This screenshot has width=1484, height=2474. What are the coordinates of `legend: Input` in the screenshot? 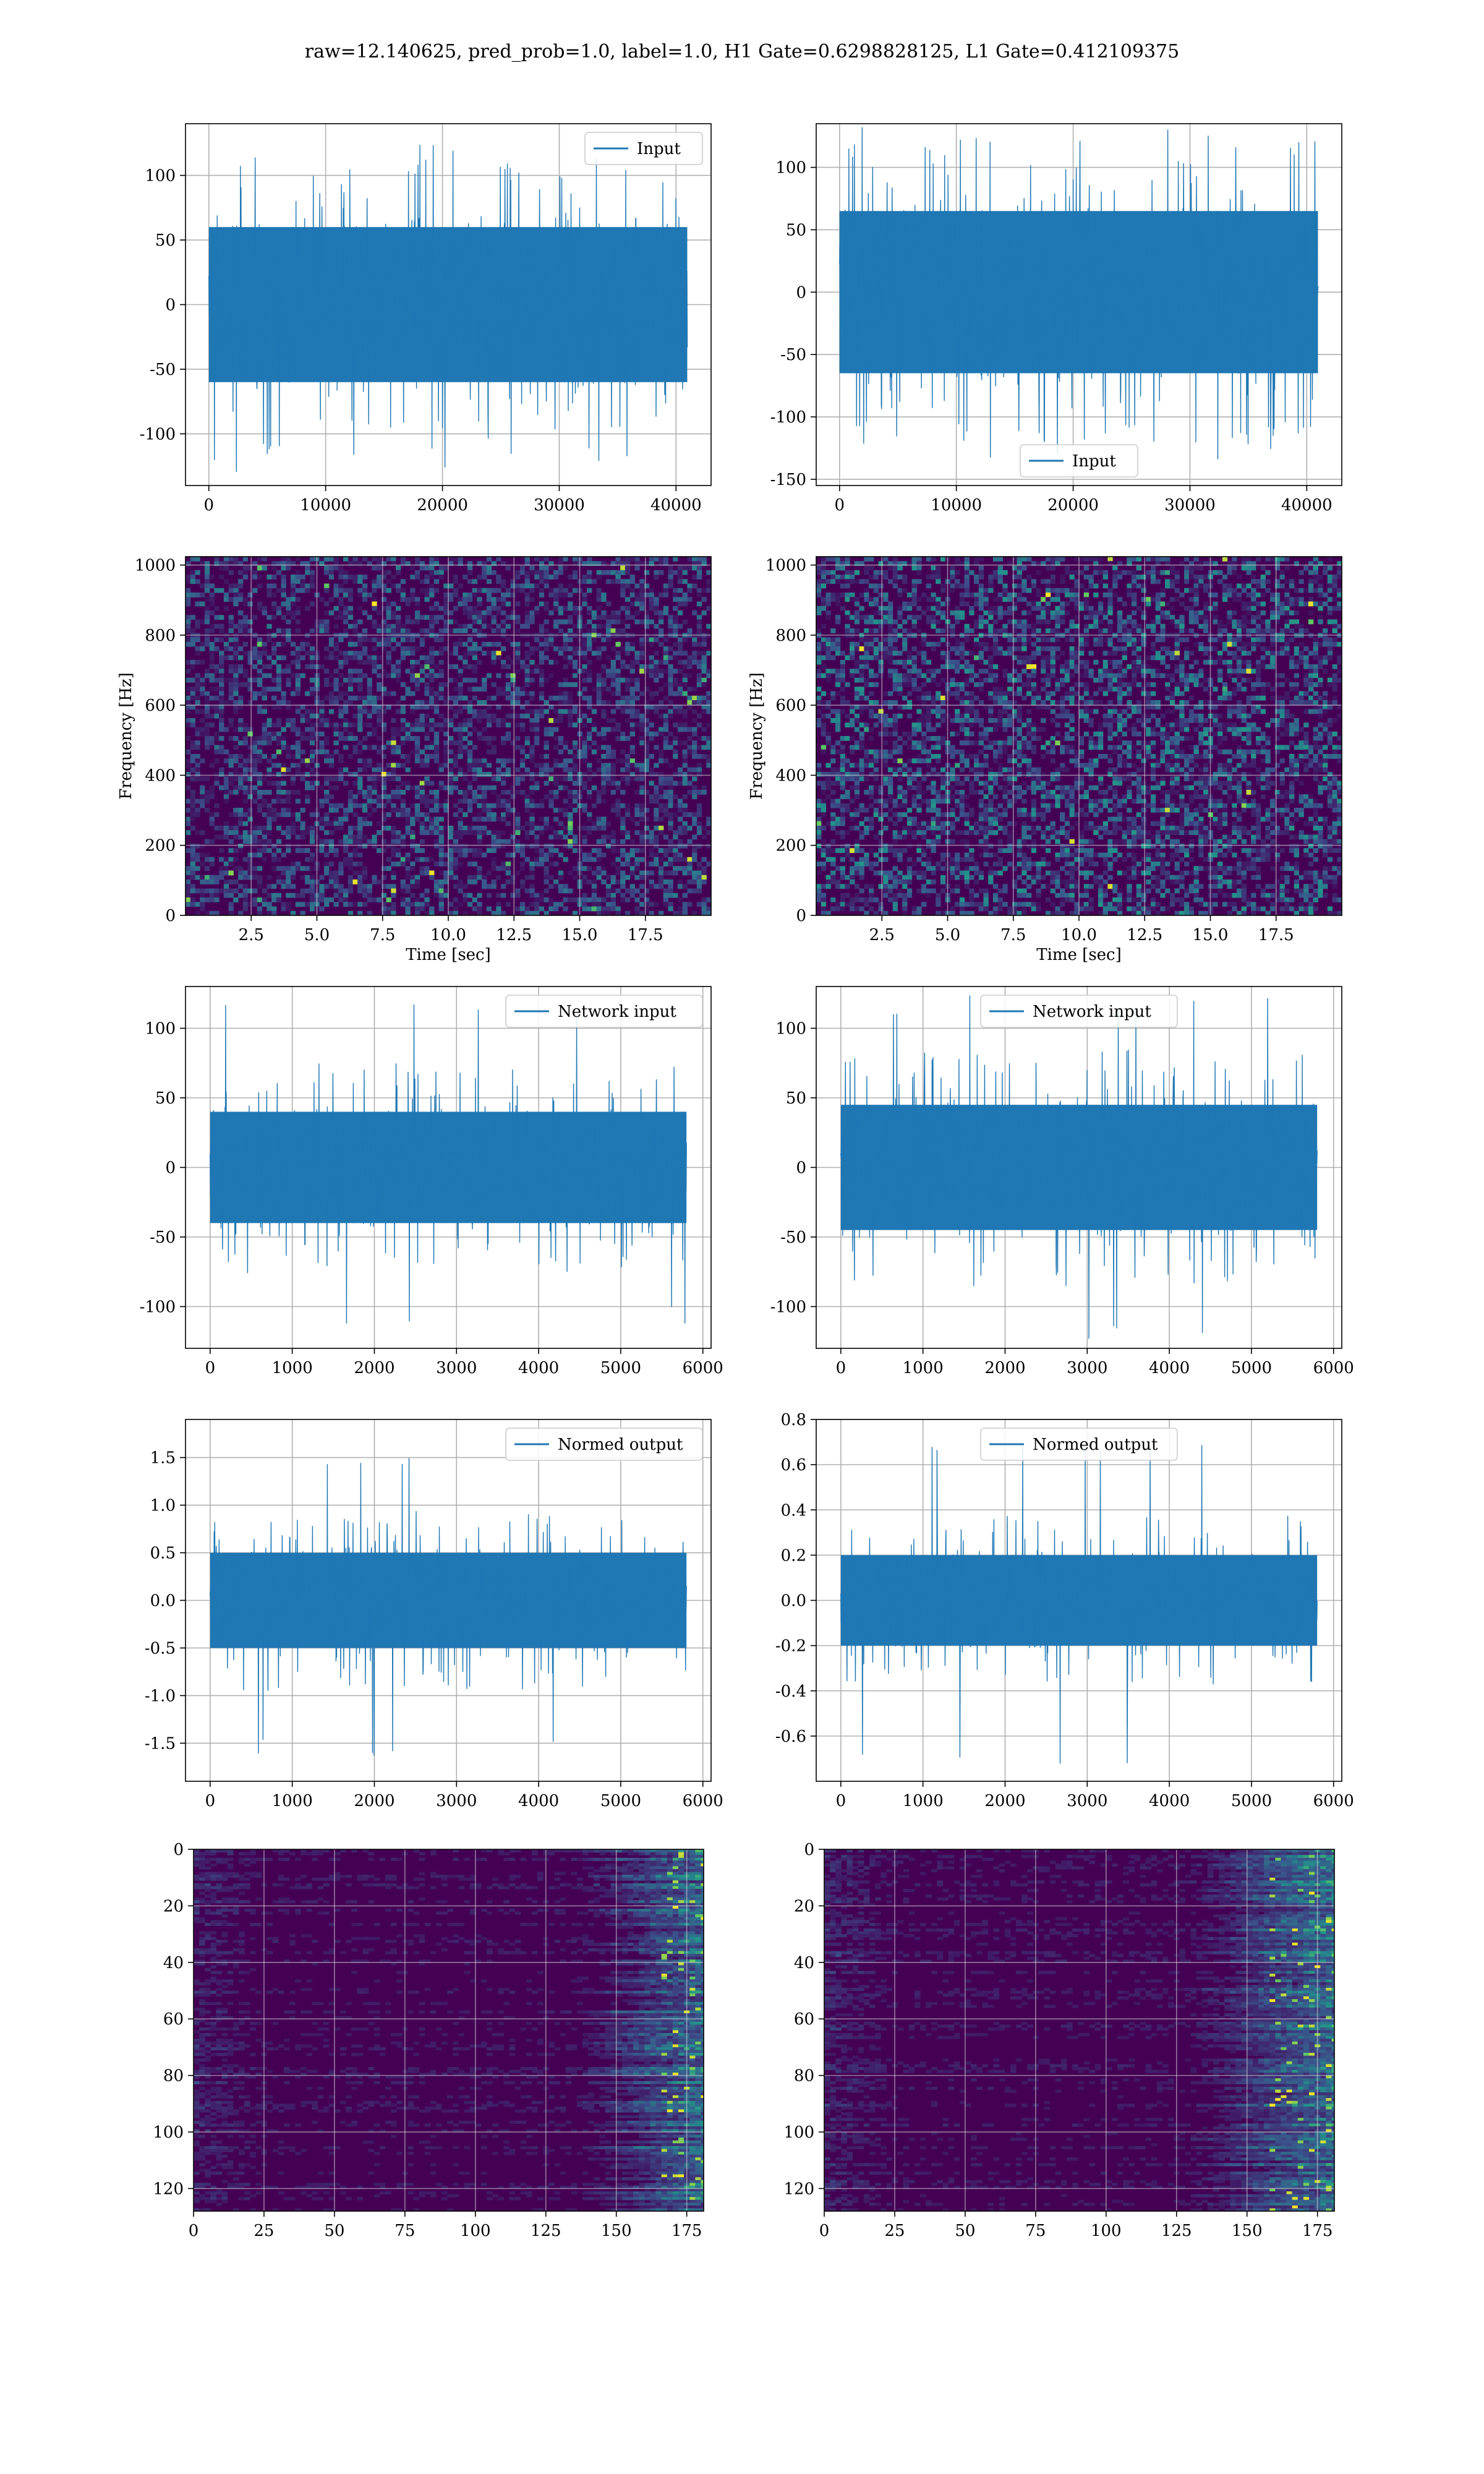 It's located at (643, 148).